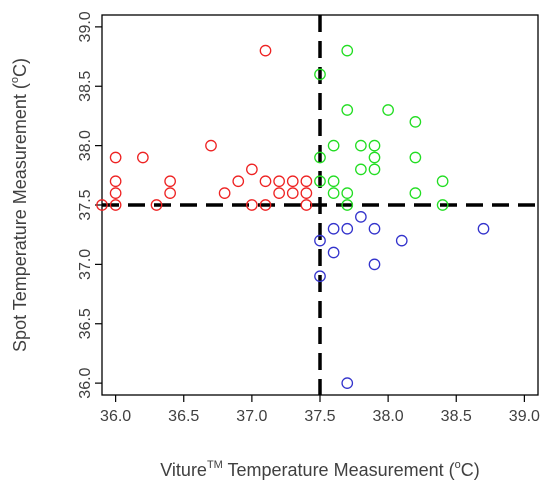  What do you see at coordinates (524, 416) in the screenshot?
I see `x-tick-label: 39.0` at bounding box center [524, 416].